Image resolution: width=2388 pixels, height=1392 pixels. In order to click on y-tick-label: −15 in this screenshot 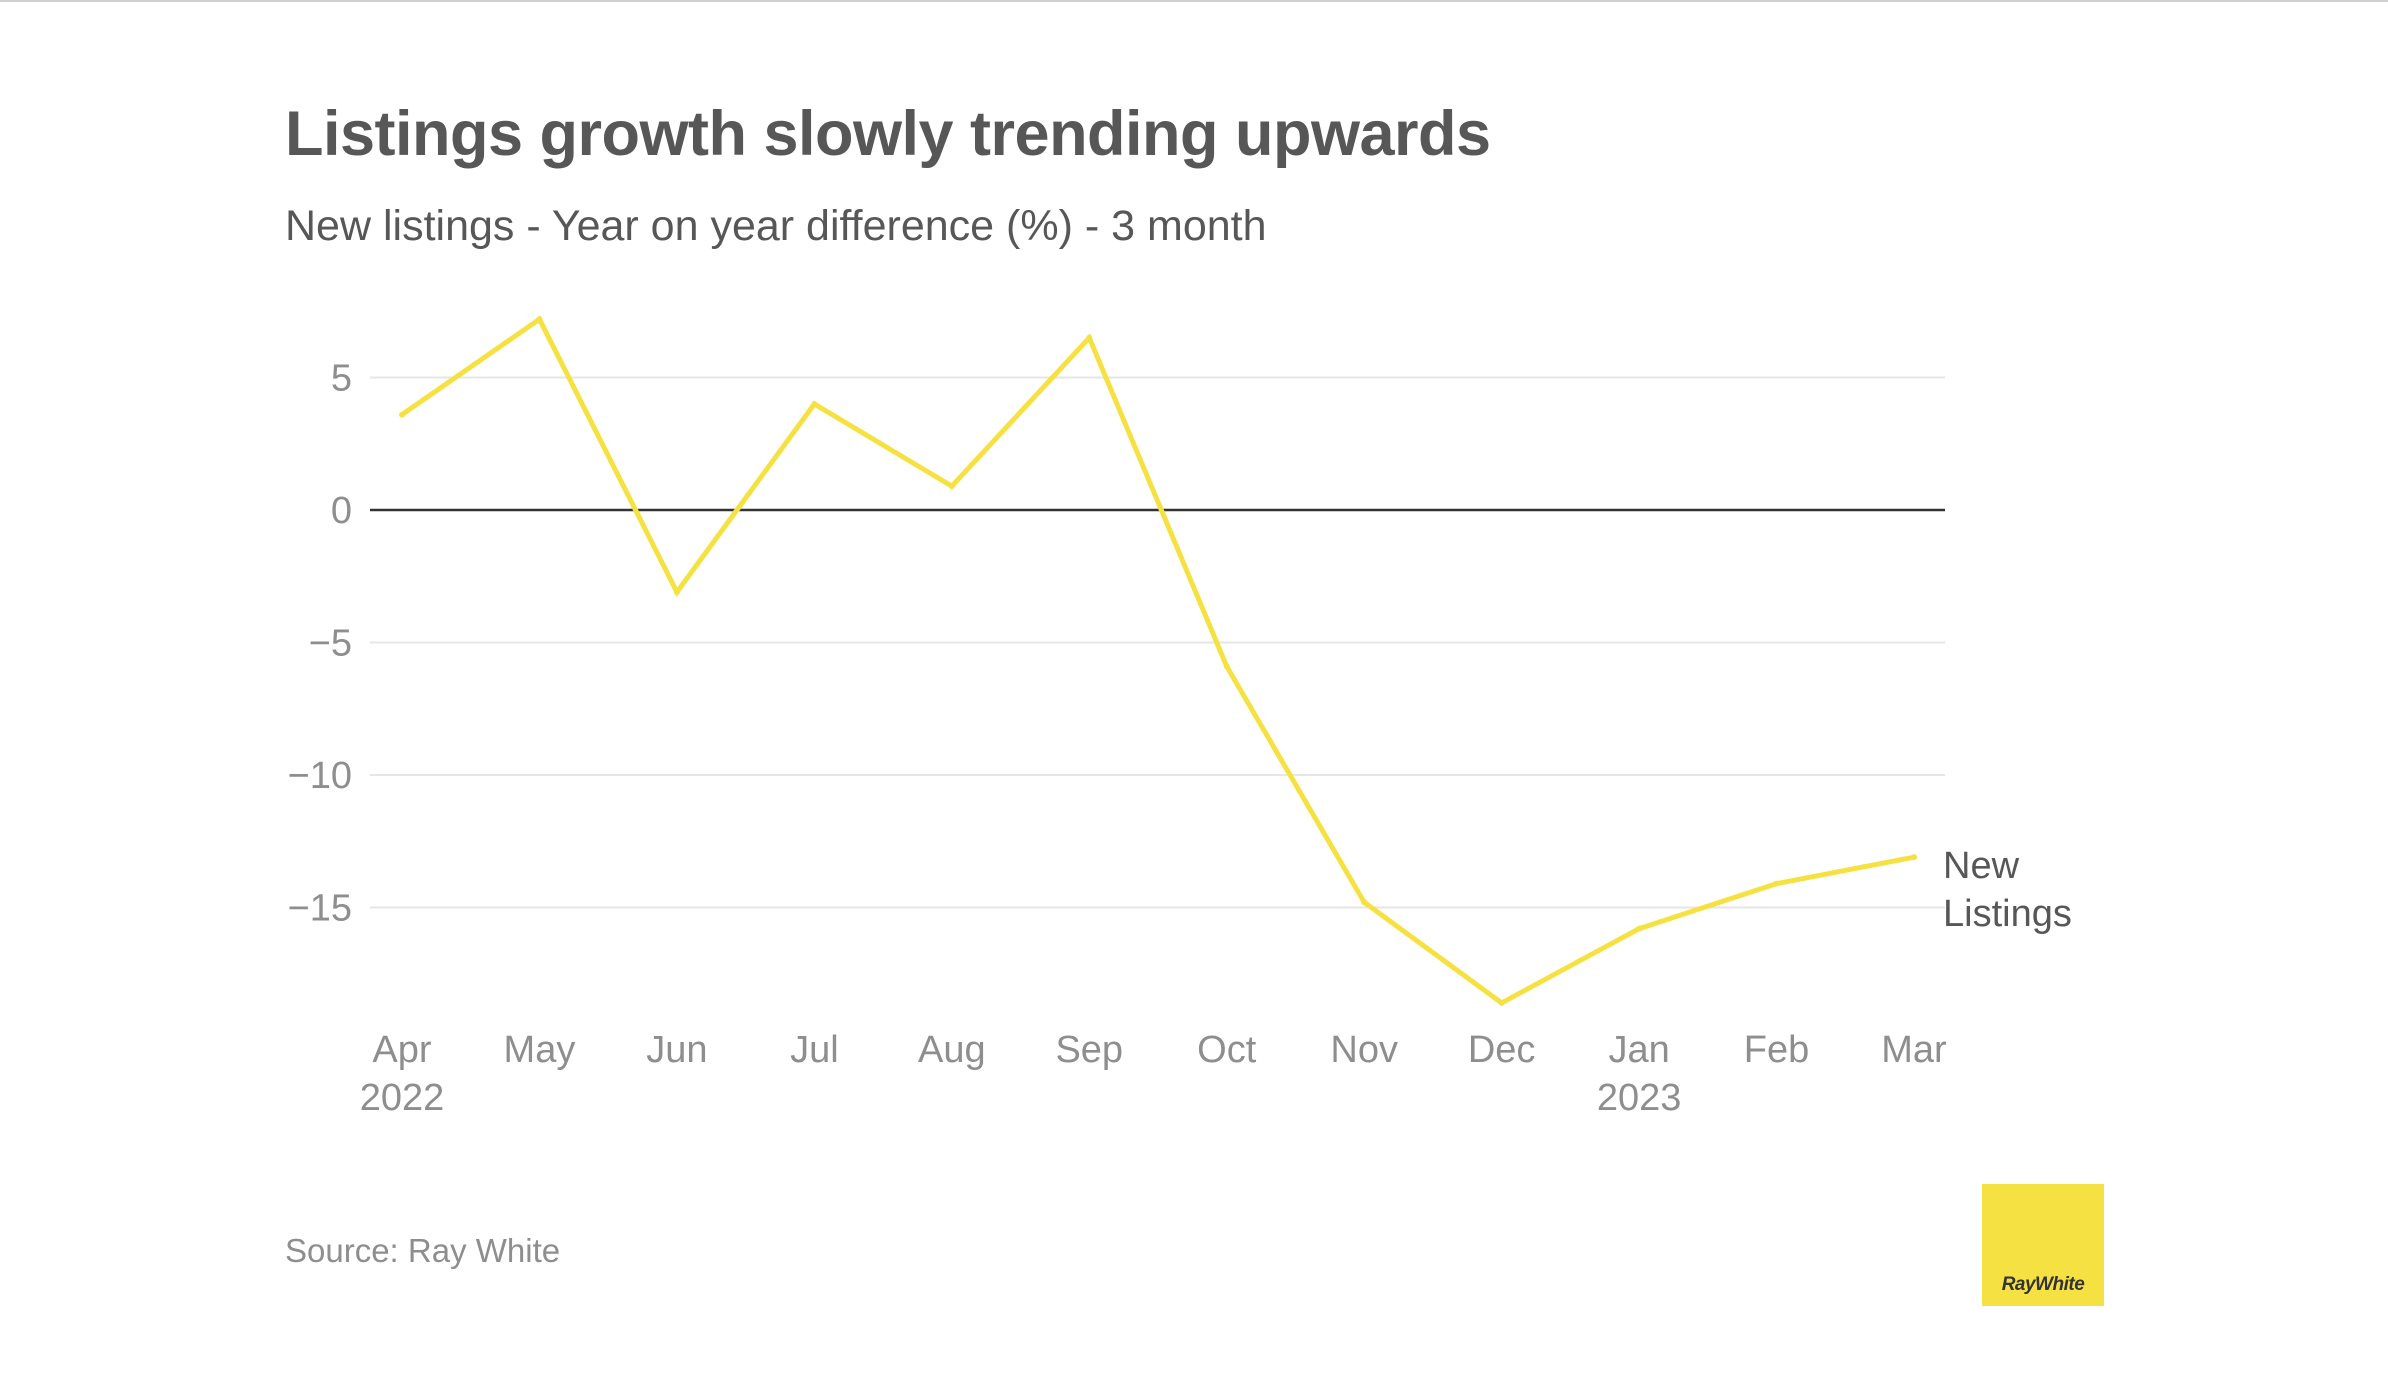, I will do `click(320, 909)`.